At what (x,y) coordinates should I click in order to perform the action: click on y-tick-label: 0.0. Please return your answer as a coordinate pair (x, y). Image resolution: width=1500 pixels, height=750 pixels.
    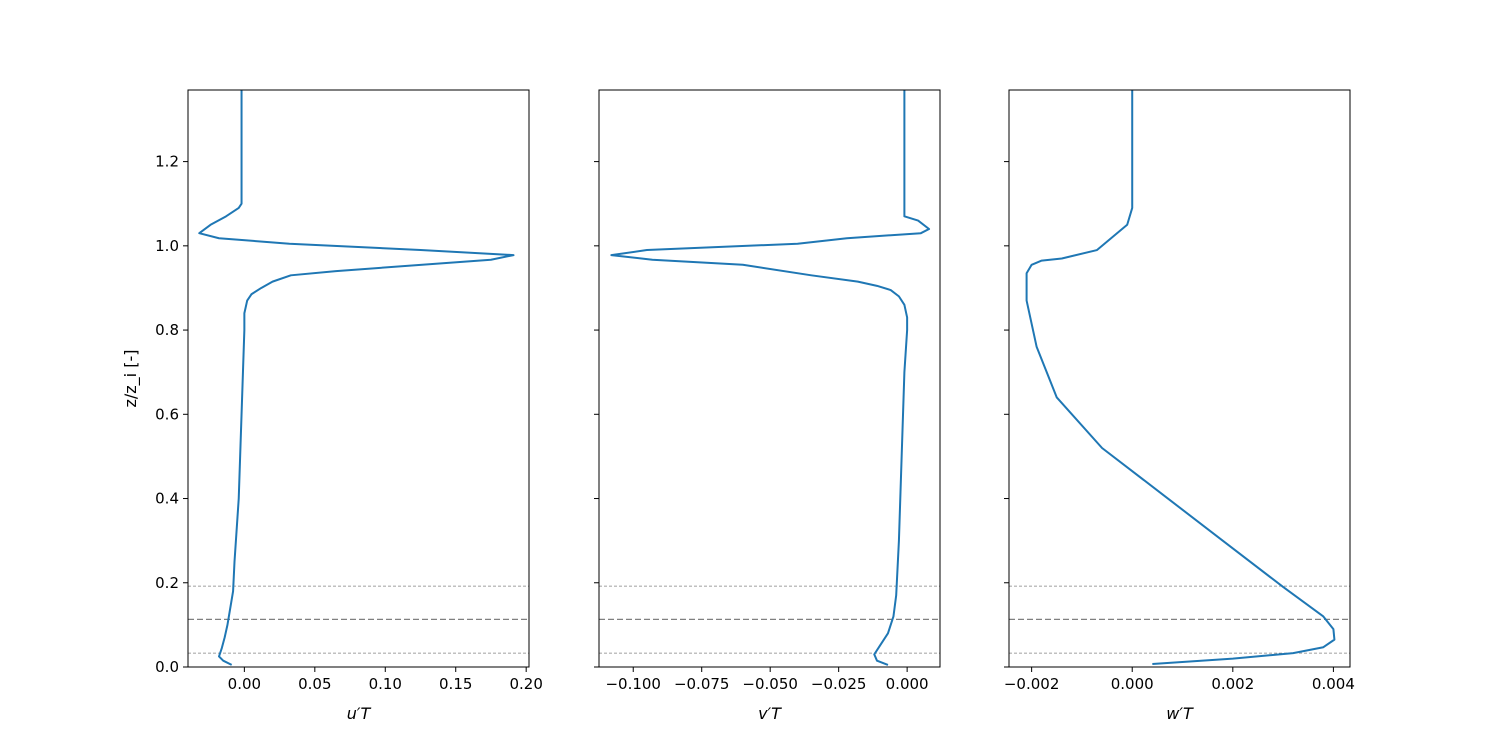
    Looking at the image, I should click on (167, 667).